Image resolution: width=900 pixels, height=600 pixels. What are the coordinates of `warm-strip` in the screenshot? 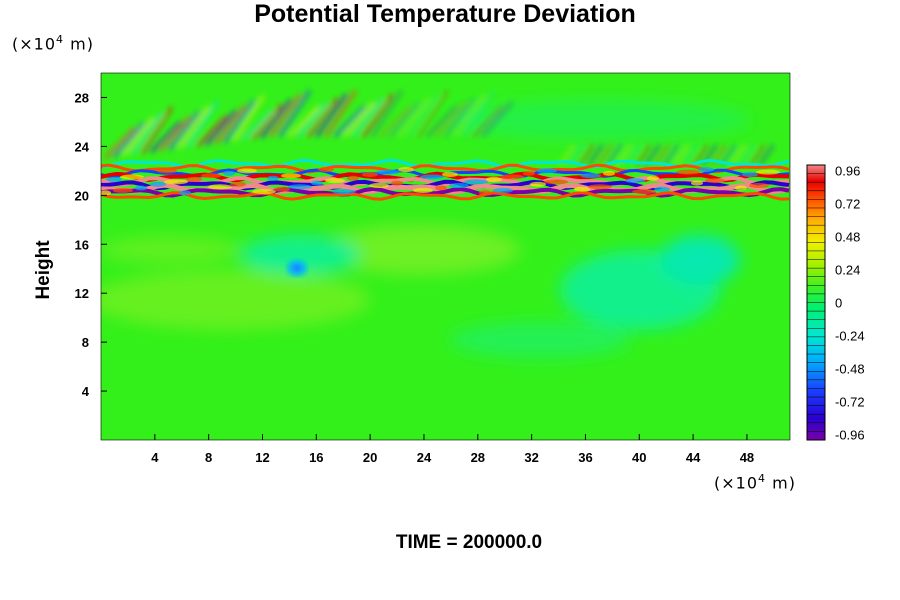 It's located at (170, 250).